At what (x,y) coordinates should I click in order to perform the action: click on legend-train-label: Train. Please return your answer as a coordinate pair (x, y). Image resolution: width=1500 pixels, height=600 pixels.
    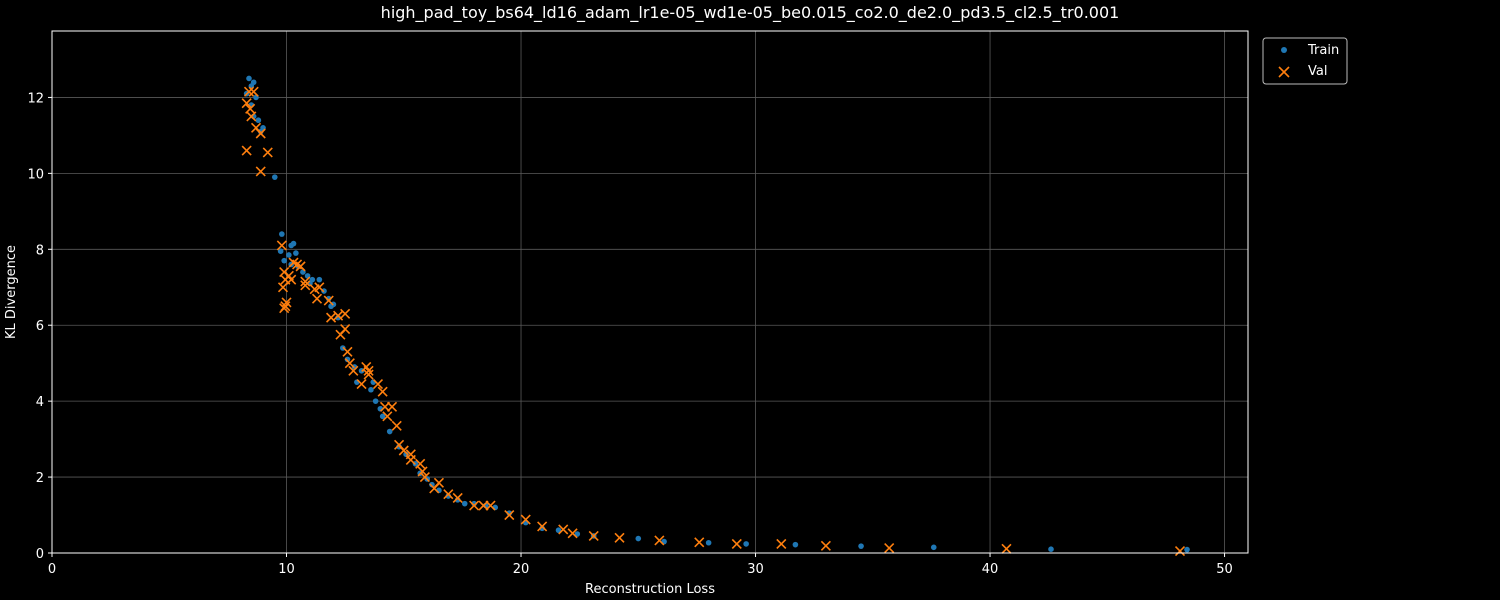
    Looking at the image, I should click on (1323, 50).